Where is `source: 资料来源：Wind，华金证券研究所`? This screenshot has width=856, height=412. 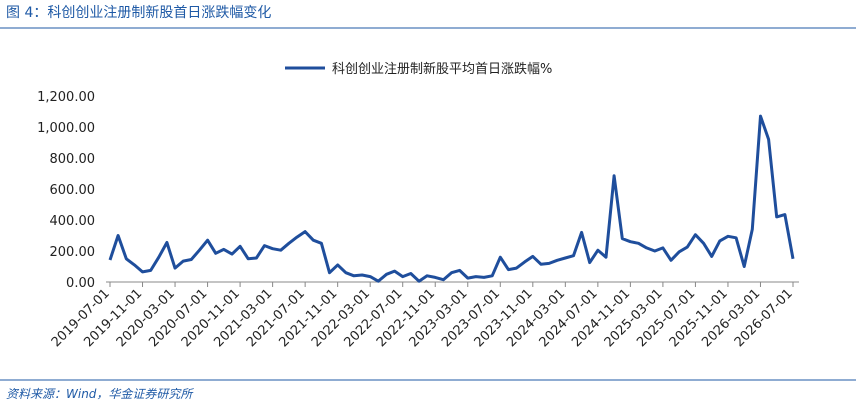
source: 资料来源：Wind，华金证券研究所 is located at coordinates (100, 394).